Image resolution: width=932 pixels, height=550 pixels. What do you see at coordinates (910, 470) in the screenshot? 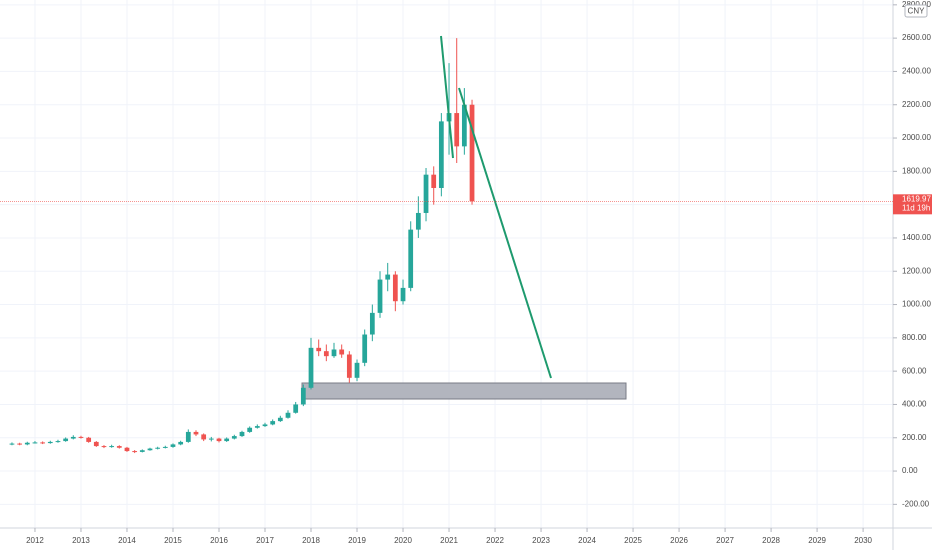
I see `y-tick-label: 0.00` at bounding box center [910, 470].